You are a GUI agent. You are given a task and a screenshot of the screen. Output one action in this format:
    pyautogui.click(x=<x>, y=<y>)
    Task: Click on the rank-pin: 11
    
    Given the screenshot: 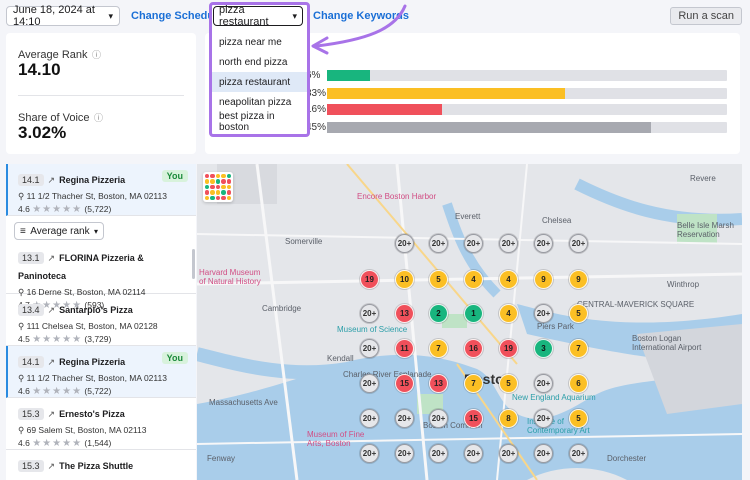 What is the action you would take?
    pyautogui.click(x=404, y=348)
    